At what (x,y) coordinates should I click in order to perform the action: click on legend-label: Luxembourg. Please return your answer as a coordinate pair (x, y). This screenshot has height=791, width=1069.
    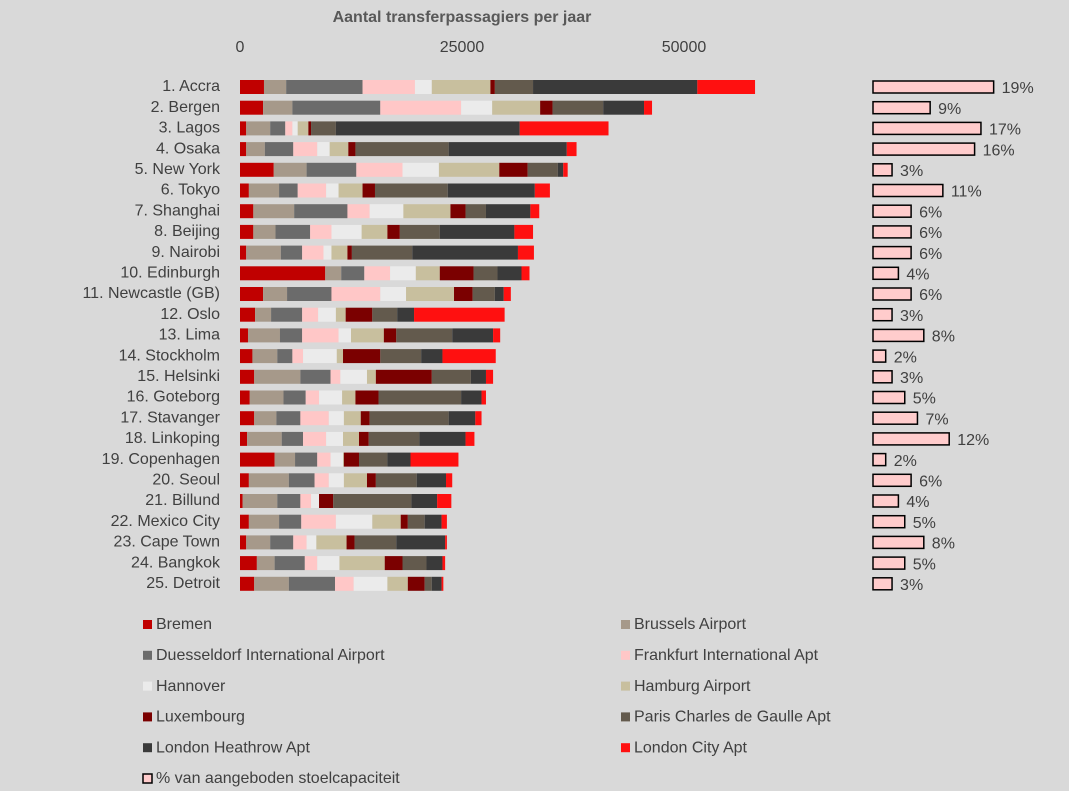
    Looking at the image, I should click on (200, 717).